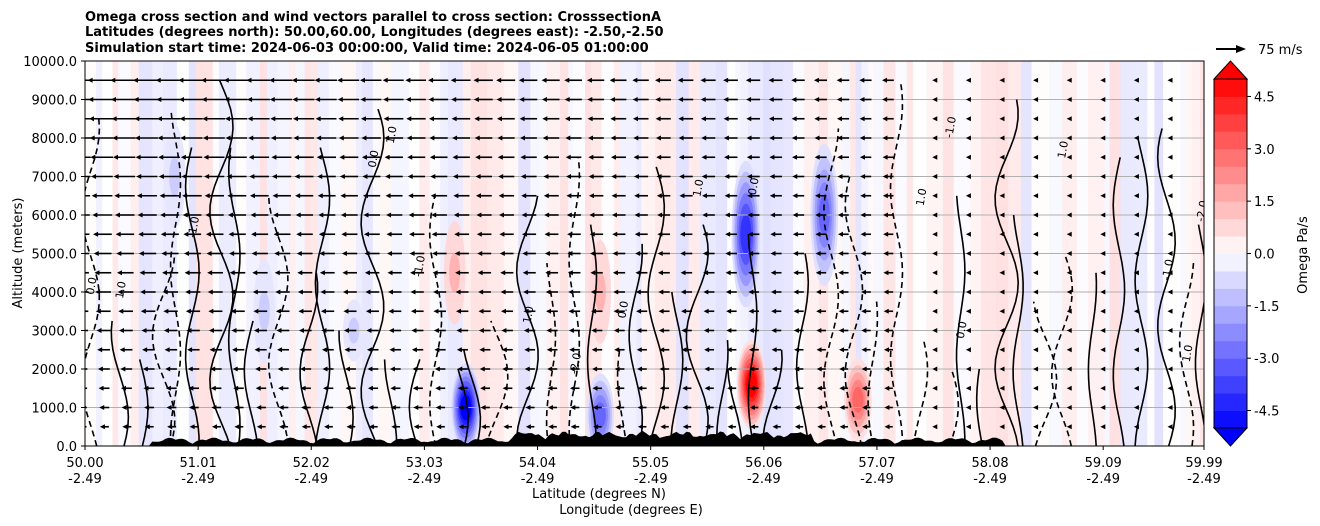 The image size is (1320, 526). What do you see at coordinates (18, 253) in the screenshot?
I see `y-axis-label: Altitude (meters)` at bounding box center [18, 253].